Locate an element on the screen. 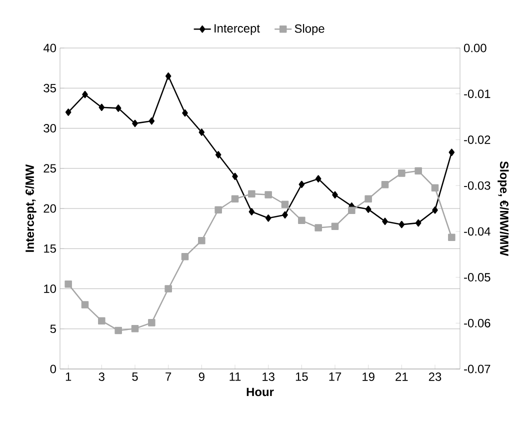 Image resolution: width=521 pixels, height=438 pixels. legend-label: Intercept is located at coordinates (237, 29).